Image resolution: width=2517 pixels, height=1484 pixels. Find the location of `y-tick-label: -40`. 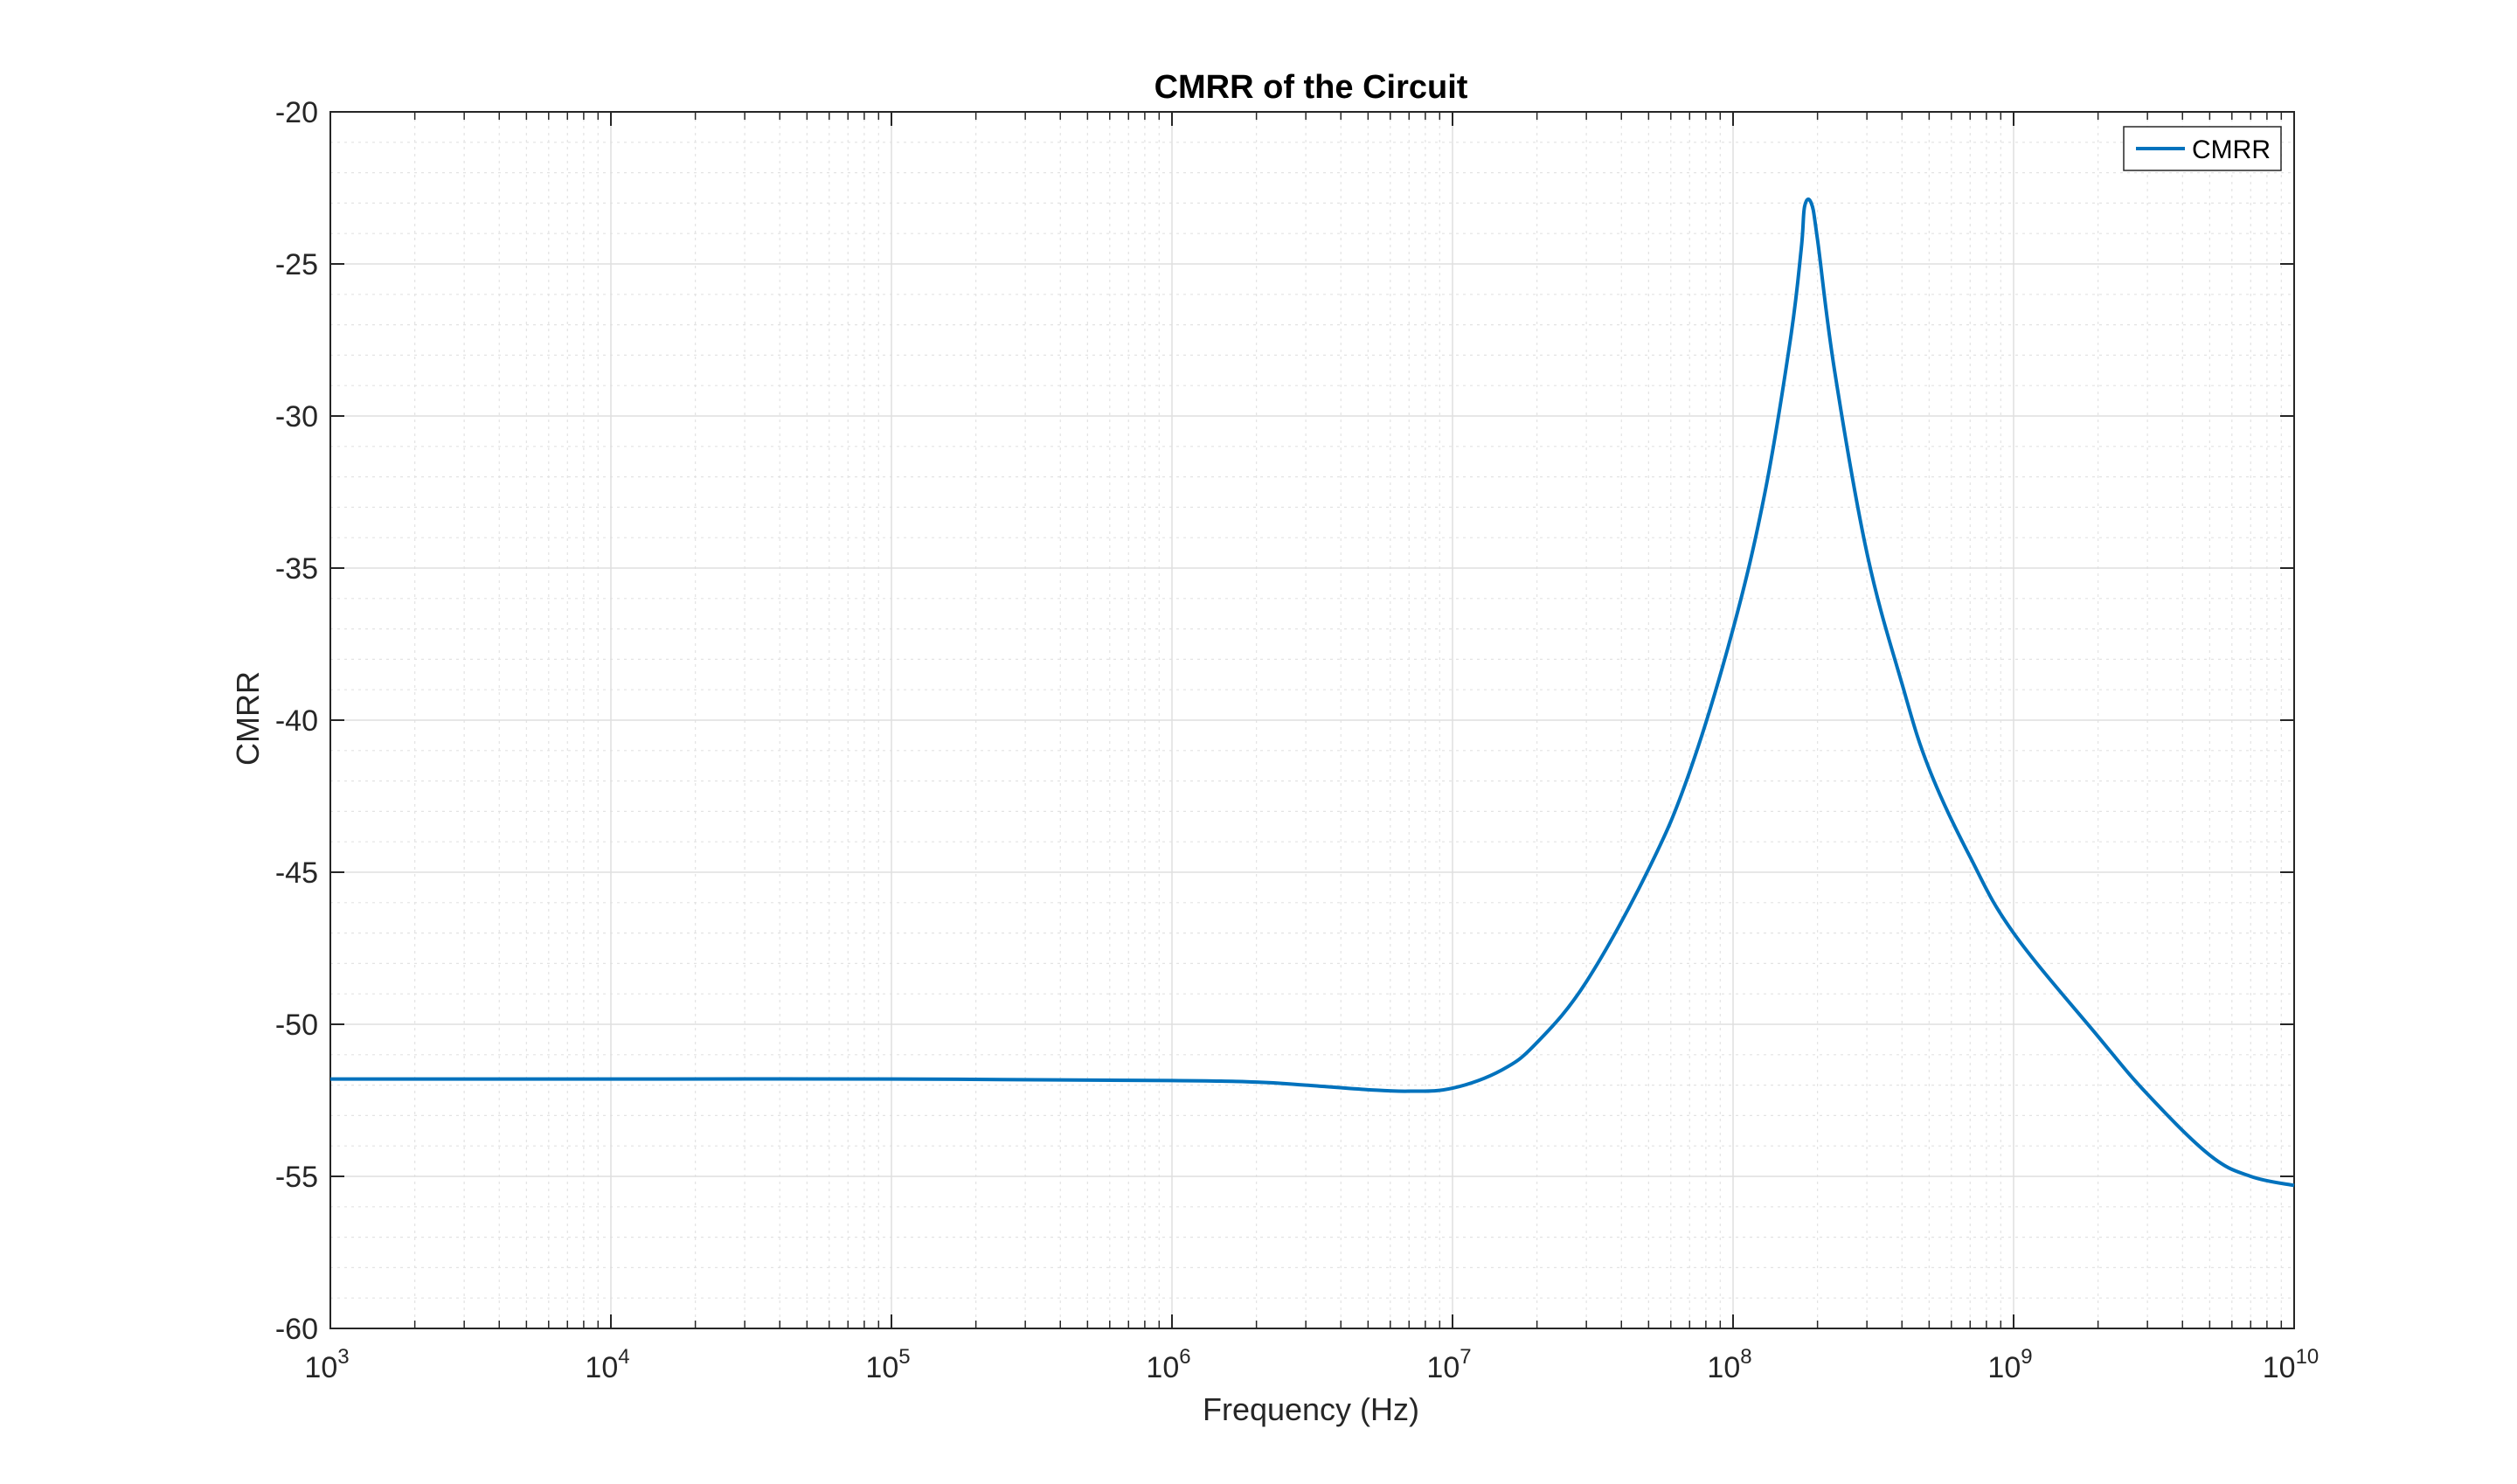

y-tick-label: -40 is located at coordinates (296, 721).